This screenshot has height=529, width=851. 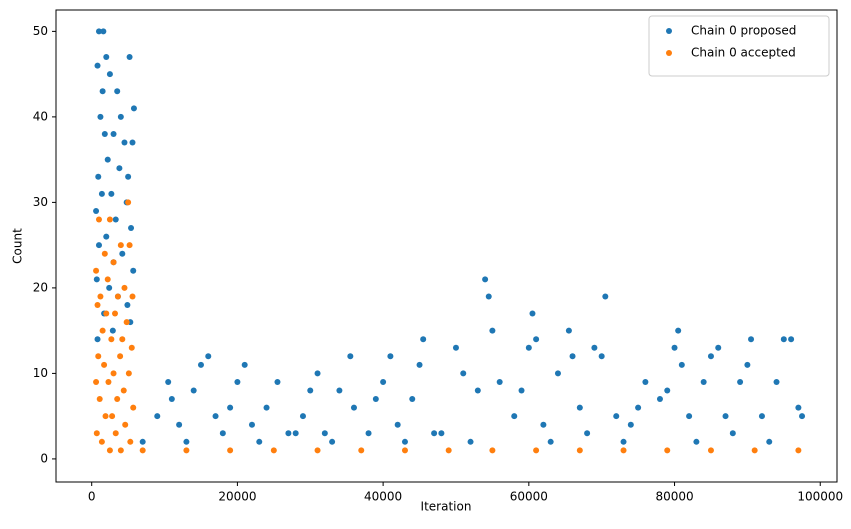 What do you see at coordinates (40, 31) in the screenshot?
I see `y-tick-label: 50` at bounding box center [40, 31].